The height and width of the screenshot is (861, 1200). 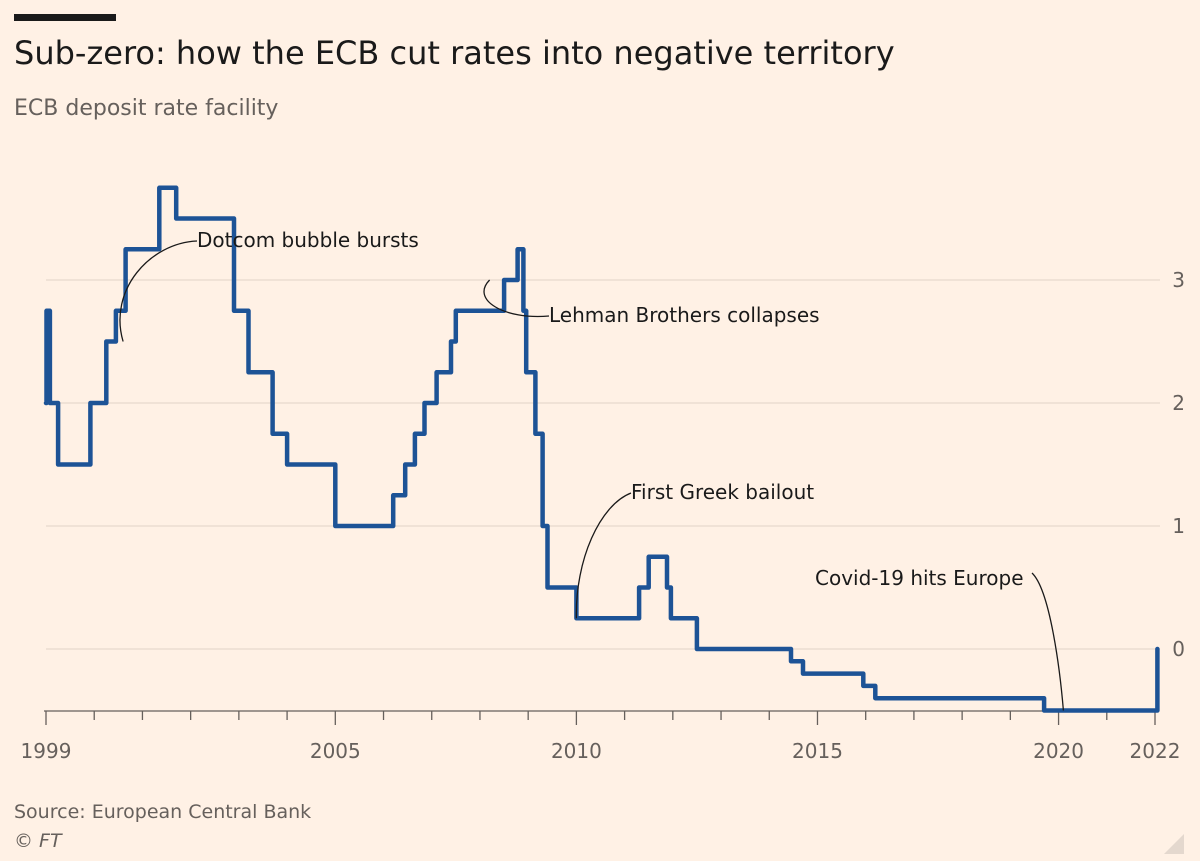 What do you see at coordinates (308, 240) in the screenshot?
I see `annotation-label-0: Dotcom bubble bursts` at bounding box center [308, 240].